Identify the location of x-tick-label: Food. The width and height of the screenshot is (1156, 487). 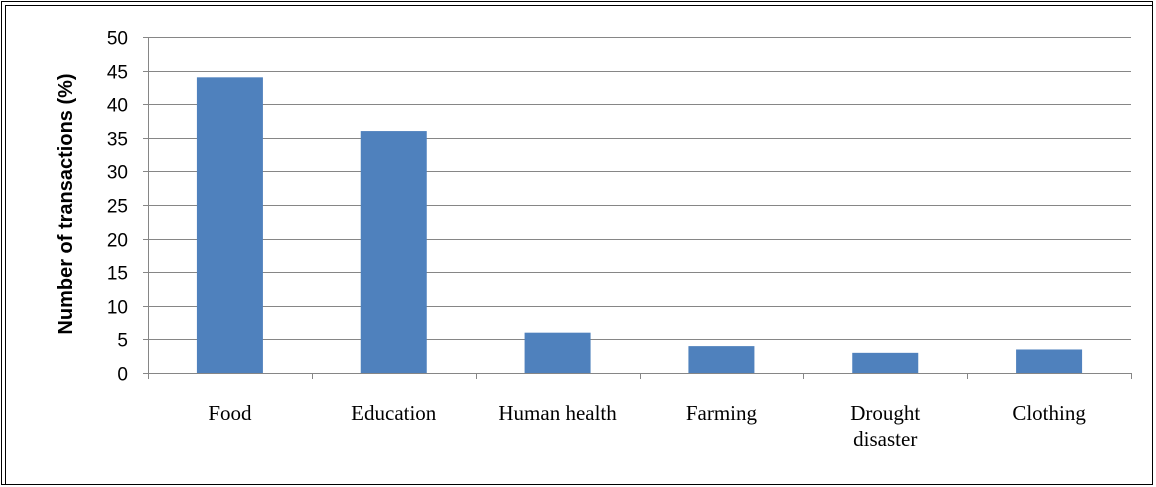
(230, 413).